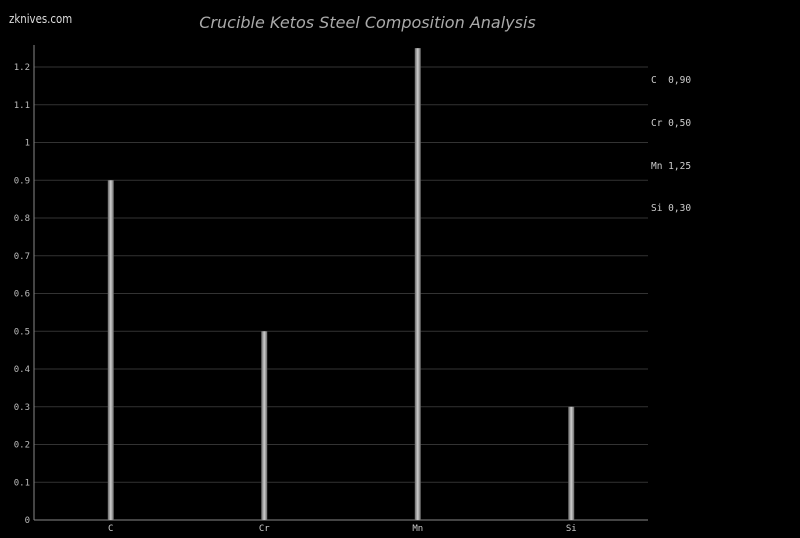 The image size is (800, 538). What do you see at coordinates (671, 166) in the screenshot?
I see `legend-item: Mn 1,25` at bounding box center [671, 166].